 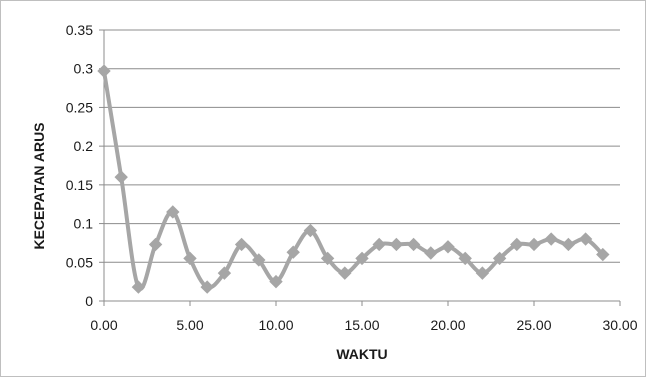 I want to click on x-tick-label: 20.00, so click(x=447, y=325).